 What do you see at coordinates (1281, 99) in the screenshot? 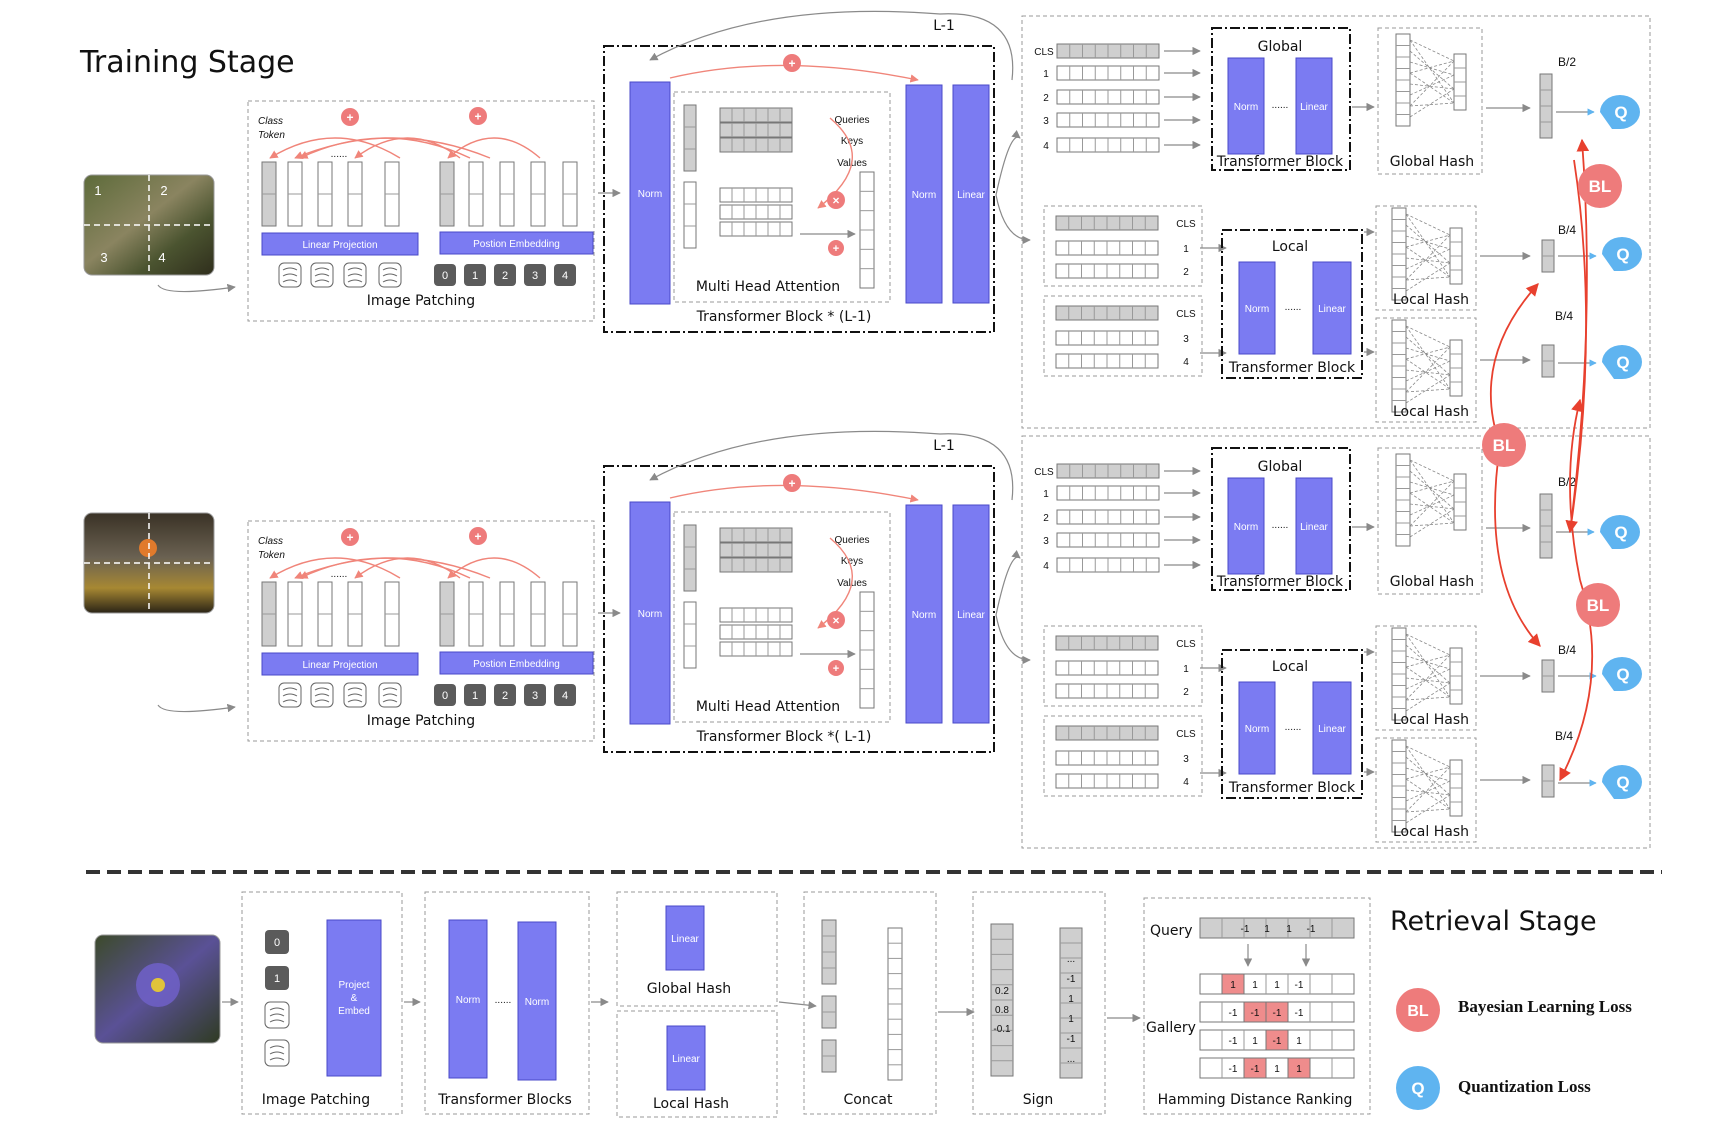
I see `global-tb-frame` at bounding box center [1281, 99].